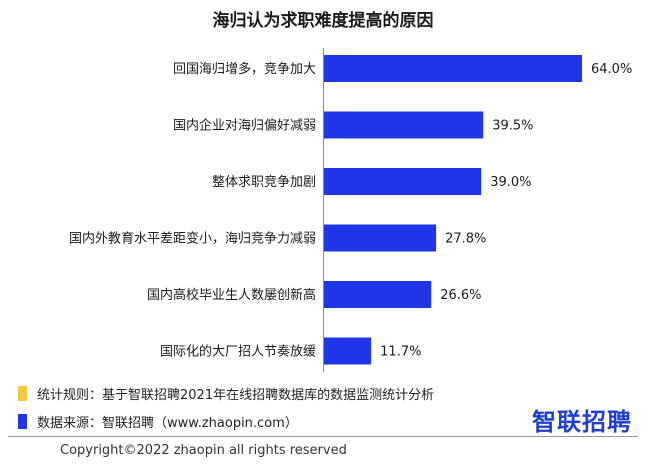 The height and width of the screenshot is (469, 646). What do you see at coordinates (22, 393) in the screenshot?
I see `rule-swatch` at bounding box center [22, 393].